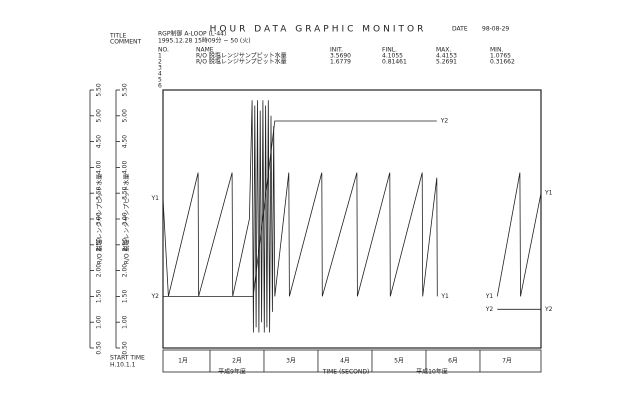 This screenshot has height=404, width=620. I want to click on table-cell: 3, so click(160, 68).